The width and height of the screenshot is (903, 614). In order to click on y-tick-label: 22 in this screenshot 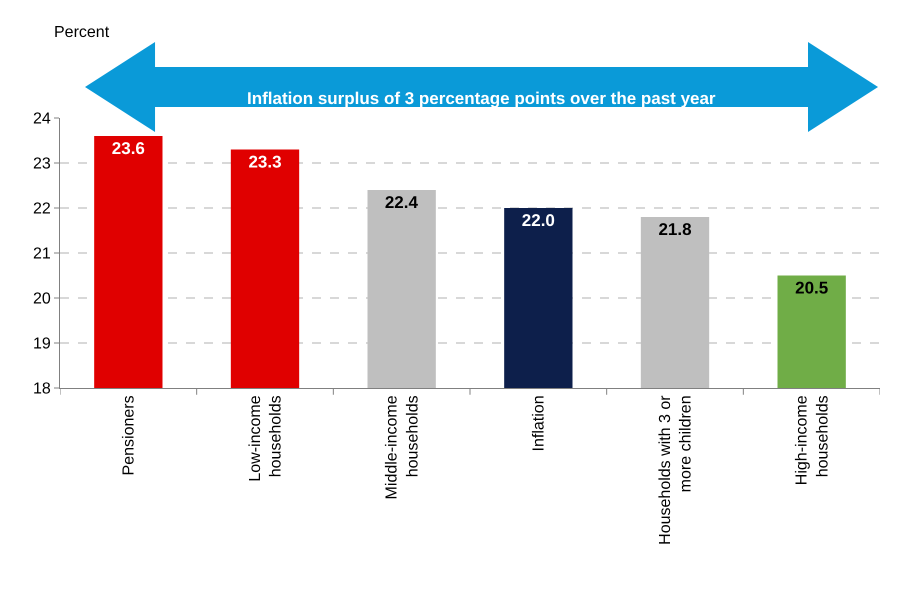, I will do `click(42, 209)`.